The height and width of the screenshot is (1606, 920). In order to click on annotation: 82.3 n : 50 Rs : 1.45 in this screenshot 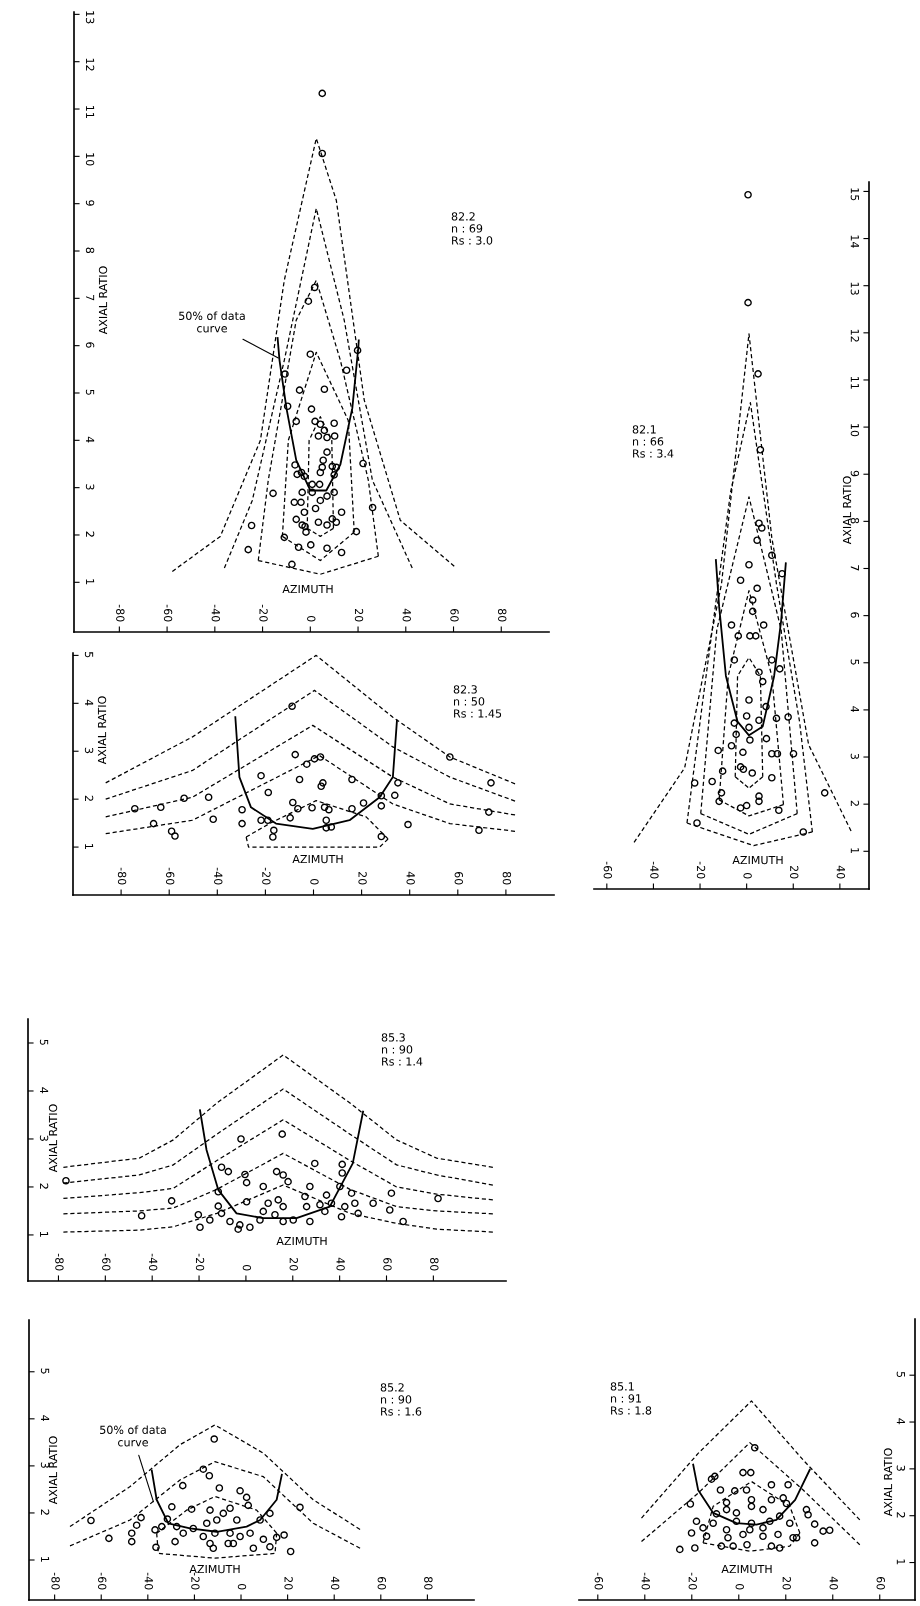, I will do `click(477, 701)`.